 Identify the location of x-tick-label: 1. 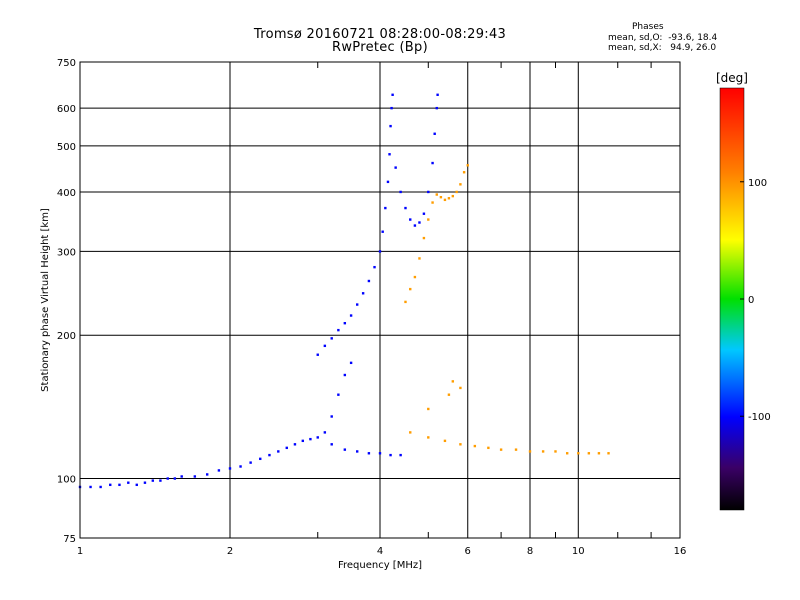
(80, 551).